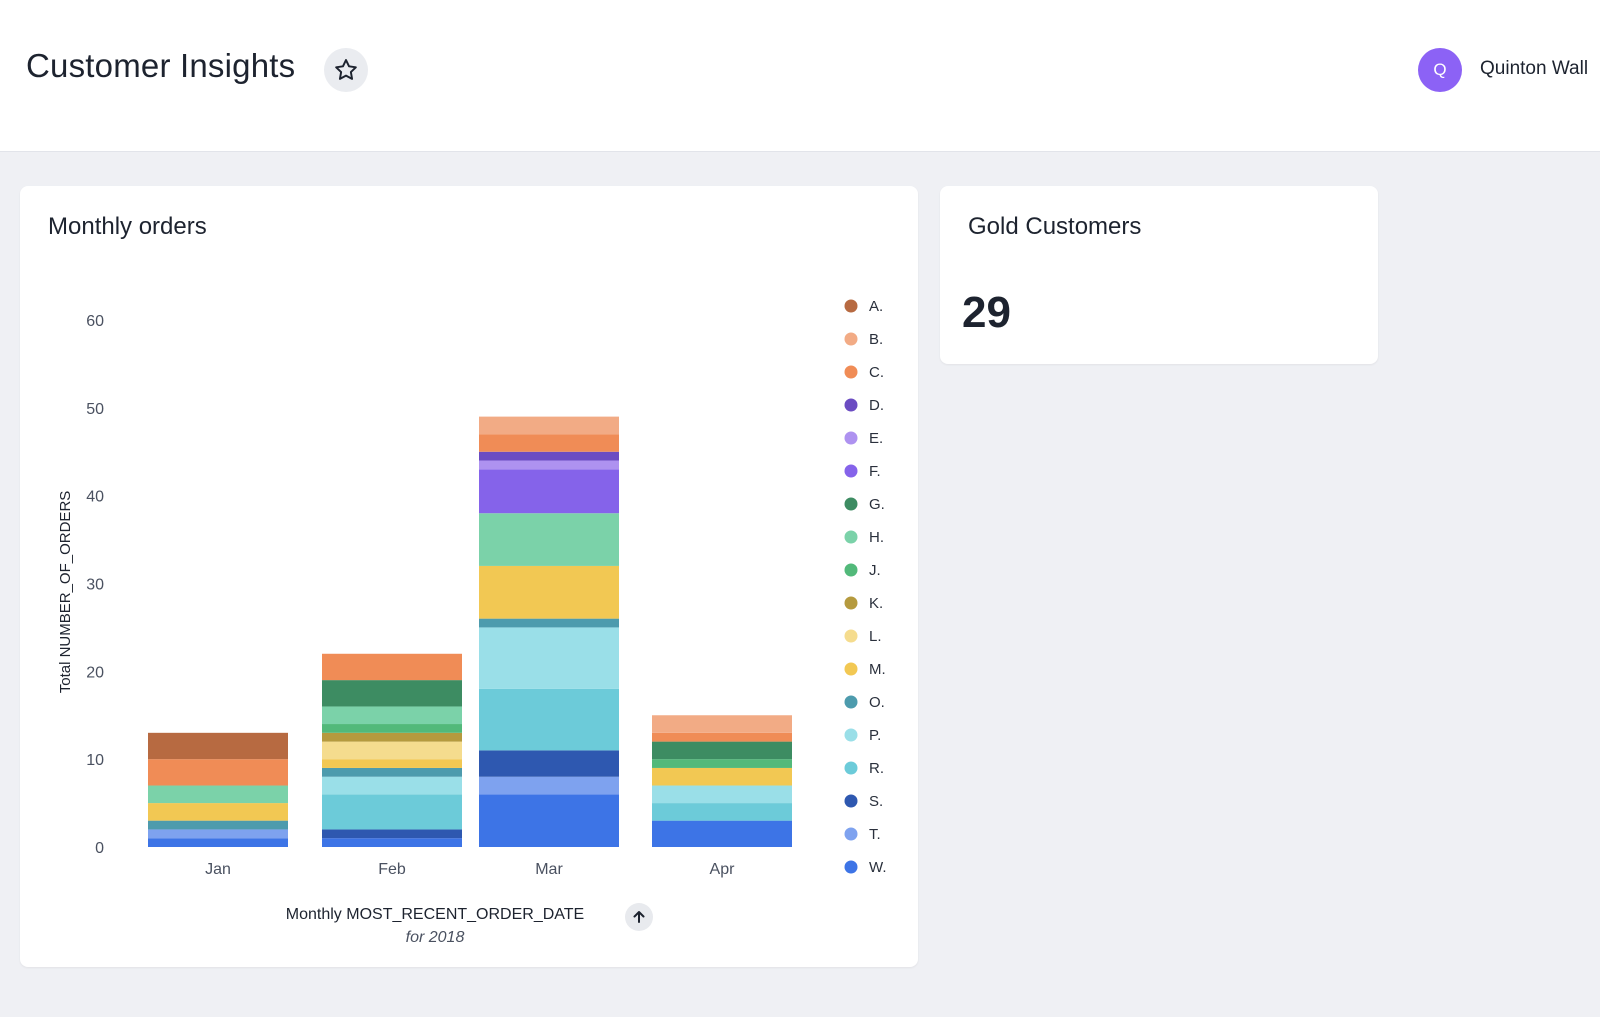 This screenshot has height=1017, width=1600. I want to click on page-title: Customer Insights, so click(161, 65).